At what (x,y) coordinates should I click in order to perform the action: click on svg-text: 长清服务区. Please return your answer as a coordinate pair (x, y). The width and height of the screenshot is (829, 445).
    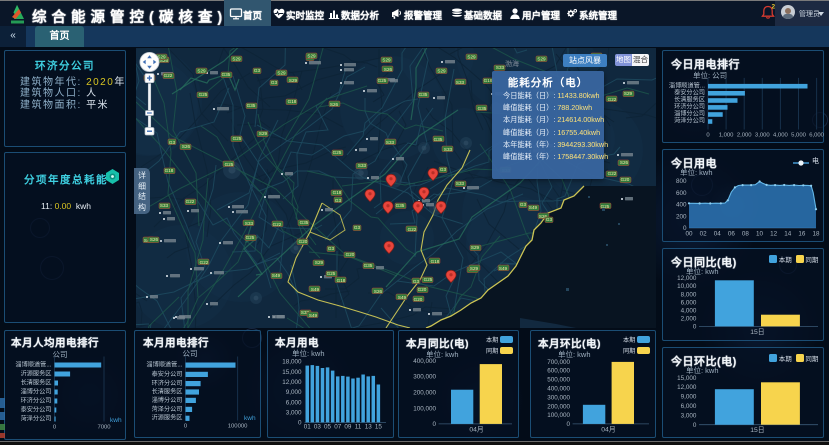
    Looking at the image, I should click on (36, 382).